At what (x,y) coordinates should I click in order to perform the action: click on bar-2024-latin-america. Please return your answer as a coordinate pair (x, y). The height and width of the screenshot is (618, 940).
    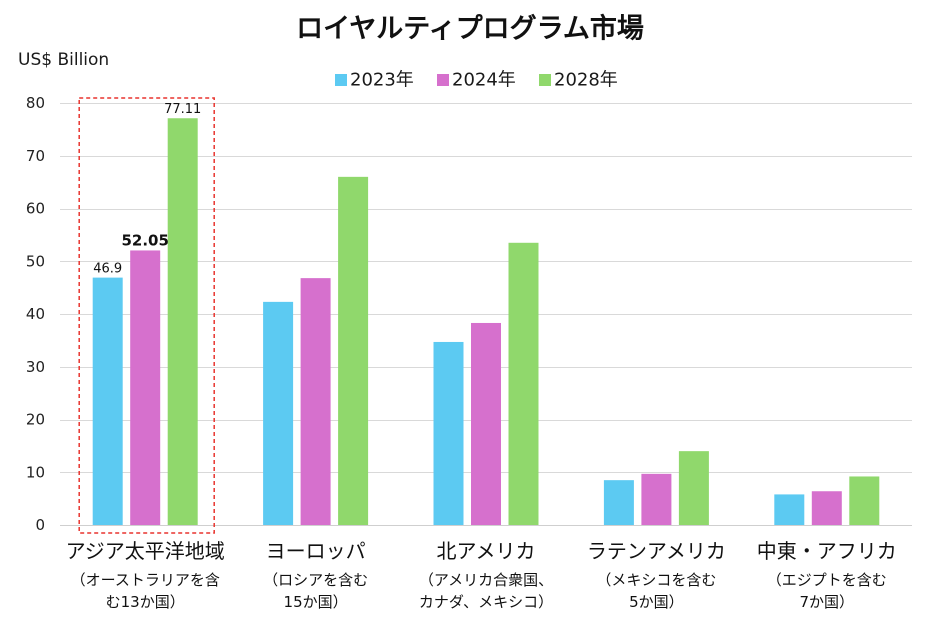
    Looking at the image, I should click on (656, 499).